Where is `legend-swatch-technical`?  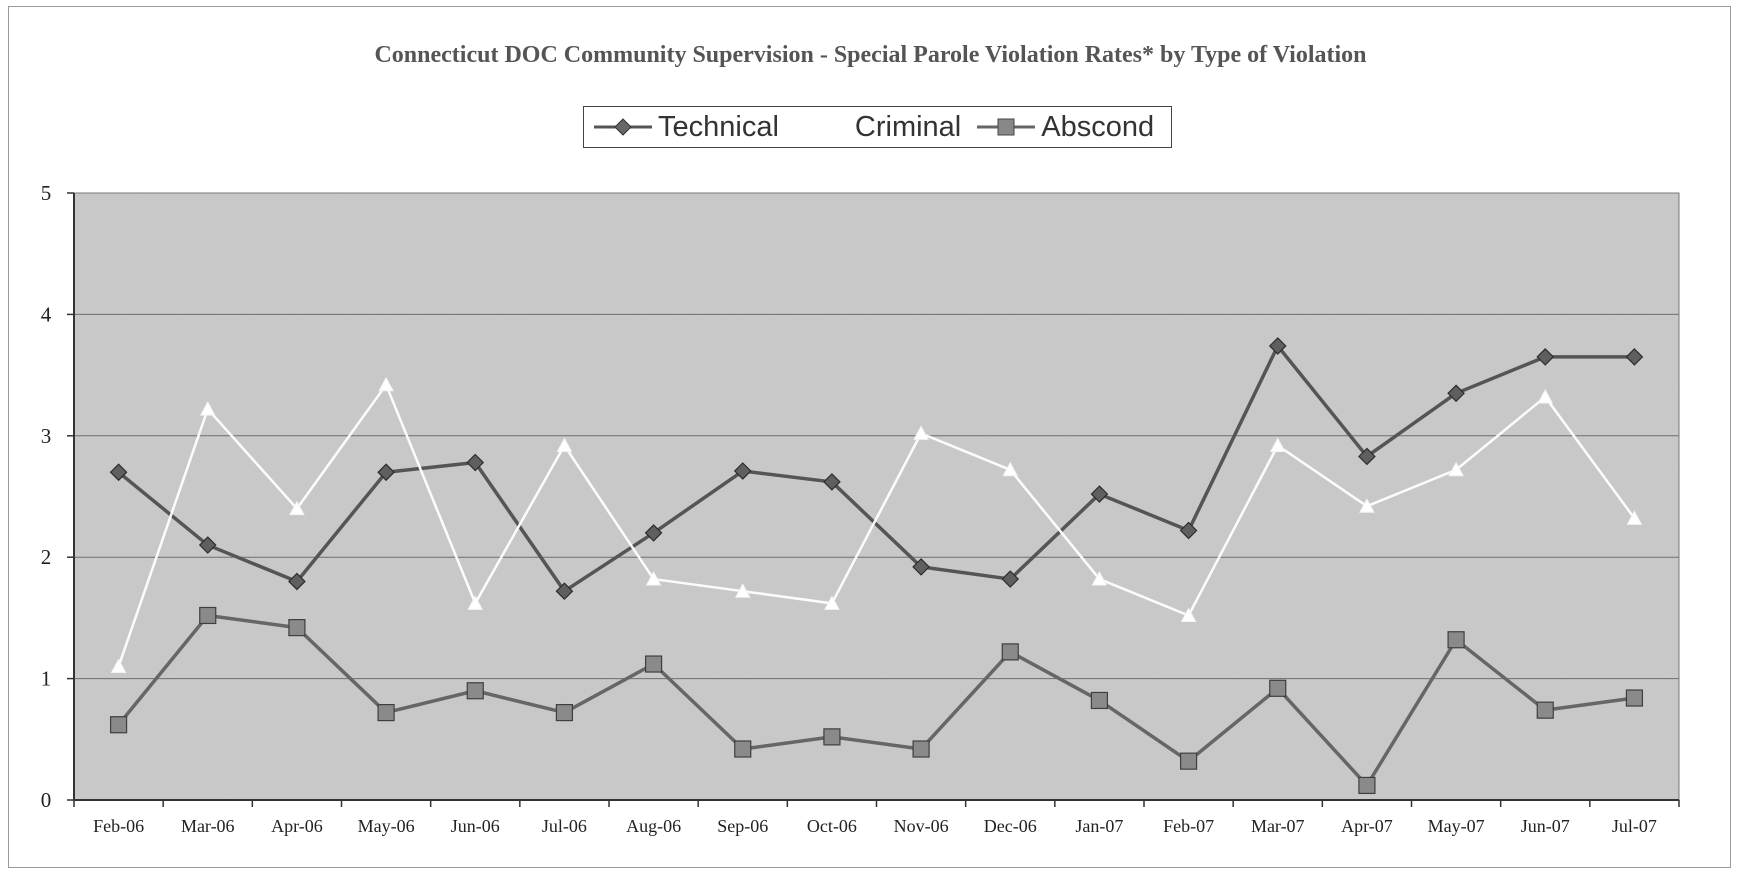
legend-swatch-technical is located at coordinates (623, 127).